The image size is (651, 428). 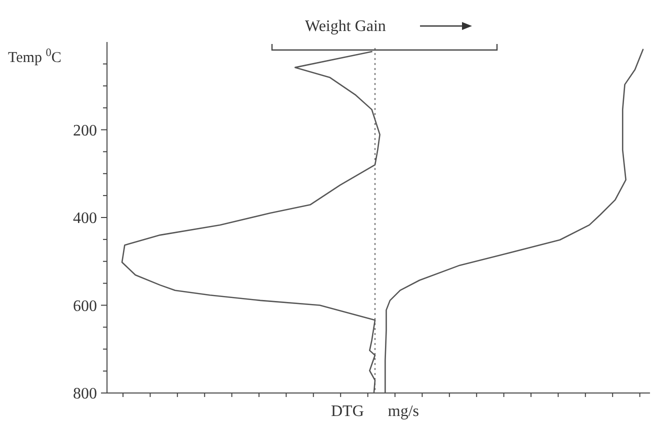 What do you see at coordinates (35, 56) in the screenshot?
I see `y-axis-title: Temp $^{0}$C` at bounding box center [35, 56].